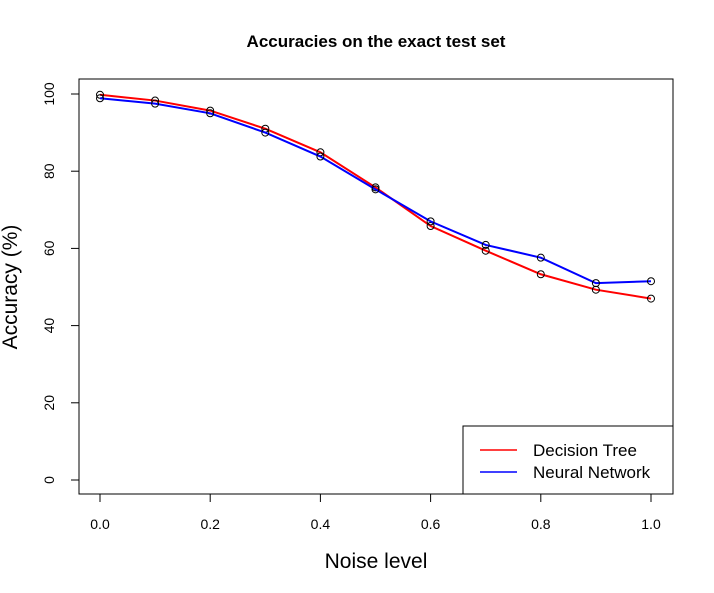  Describe the element at coordinates (49, 403) in the screenshot. I see `y-tick-label: 20` at that location.